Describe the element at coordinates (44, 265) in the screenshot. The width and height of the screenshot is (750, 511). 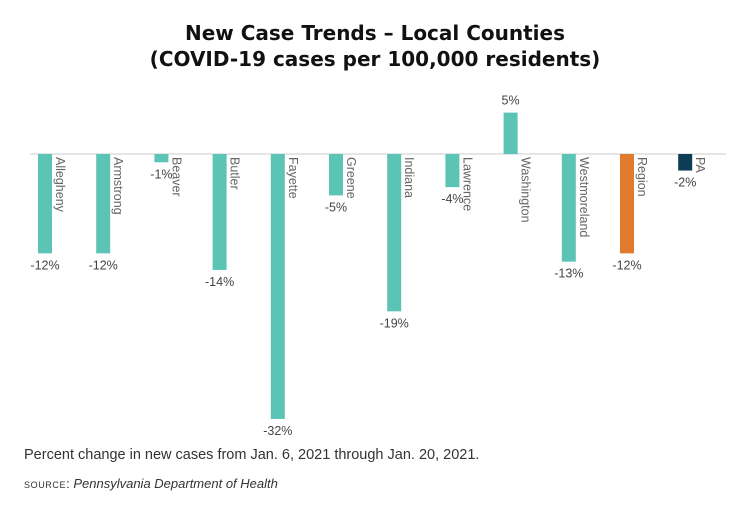
I see `value-label-allegheny: -12%` at that location.